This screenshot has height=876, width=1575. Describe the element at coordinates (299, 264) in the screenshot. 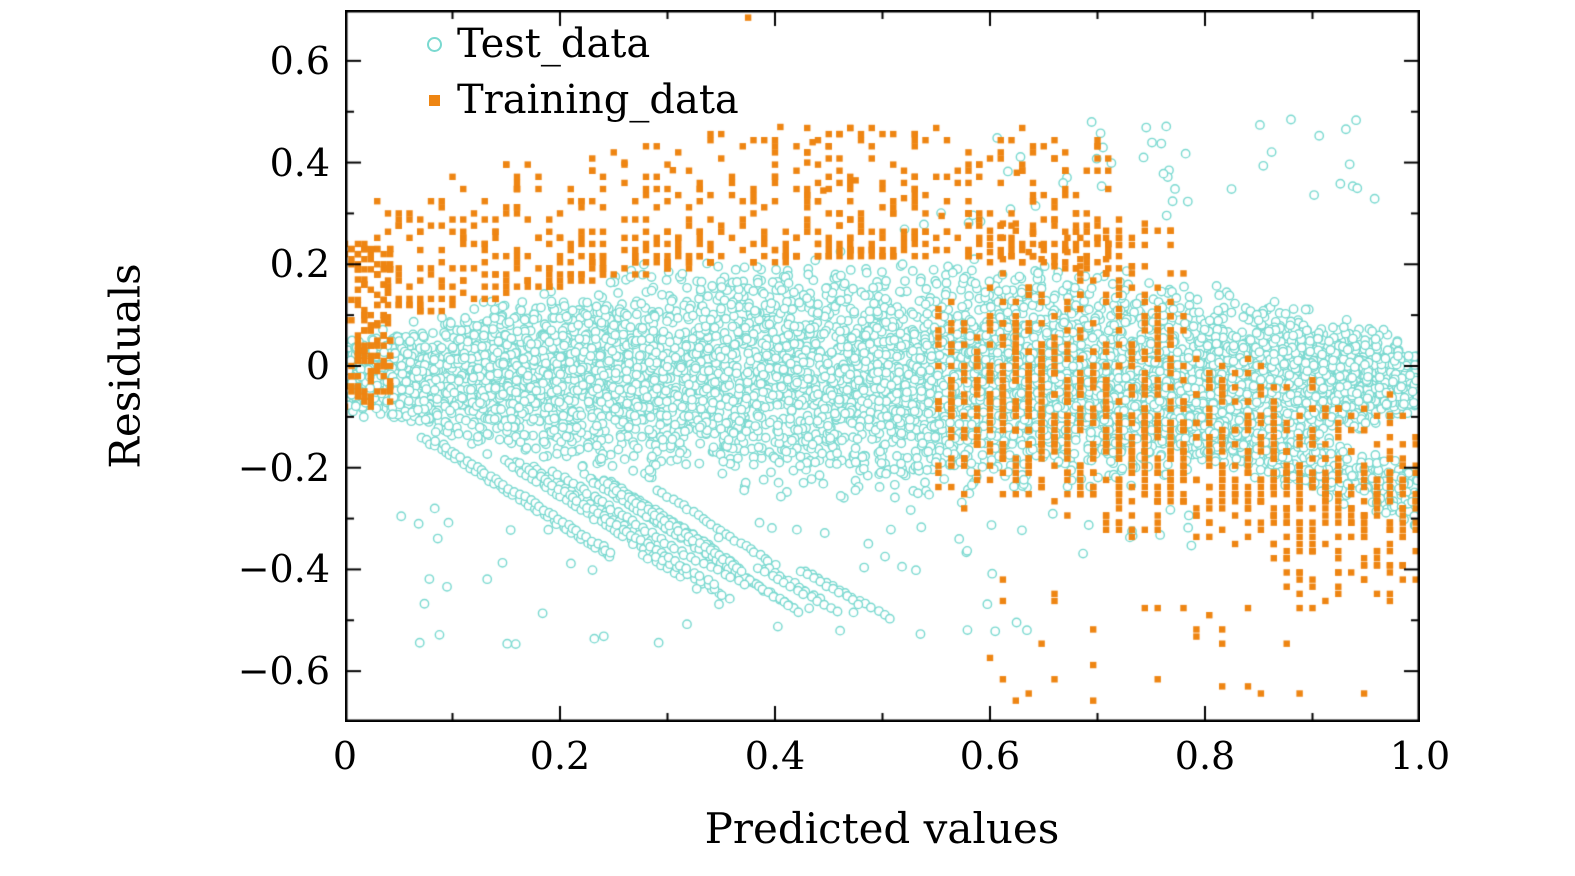

I see `y-tick-label: 0.2` at that location.